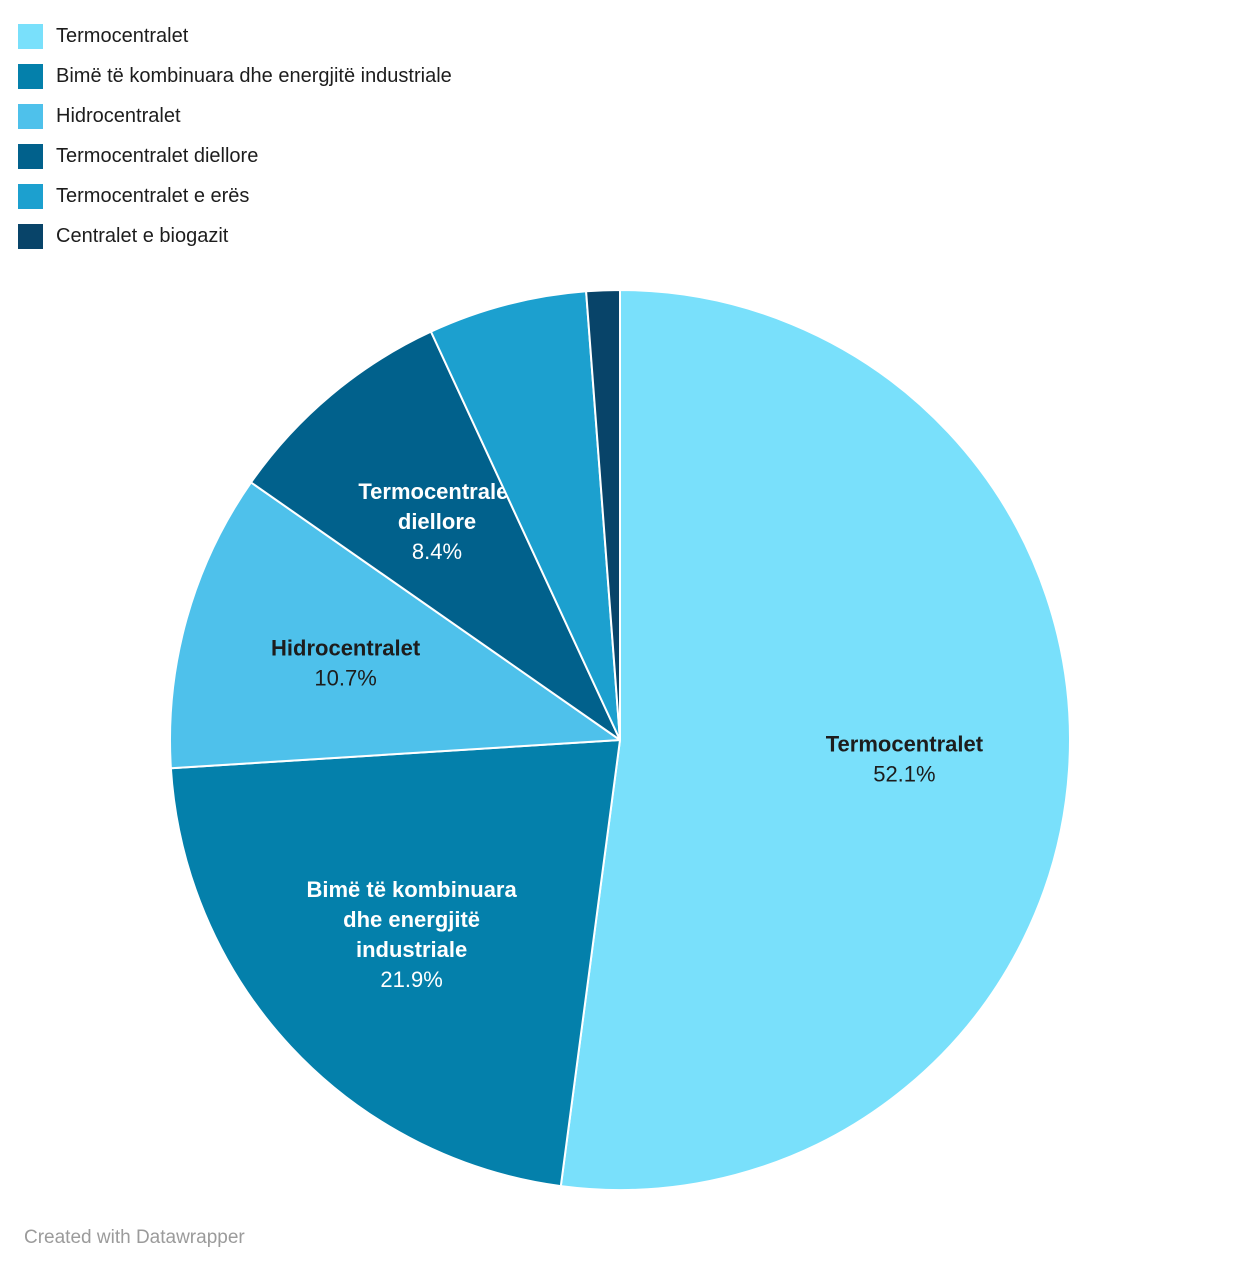 The width and height of the screenshot is (1240, 1278). Describe the element at coordinates (118, 116) in the screenshot. I see `legend-label: Hidrocentralet` at that location.